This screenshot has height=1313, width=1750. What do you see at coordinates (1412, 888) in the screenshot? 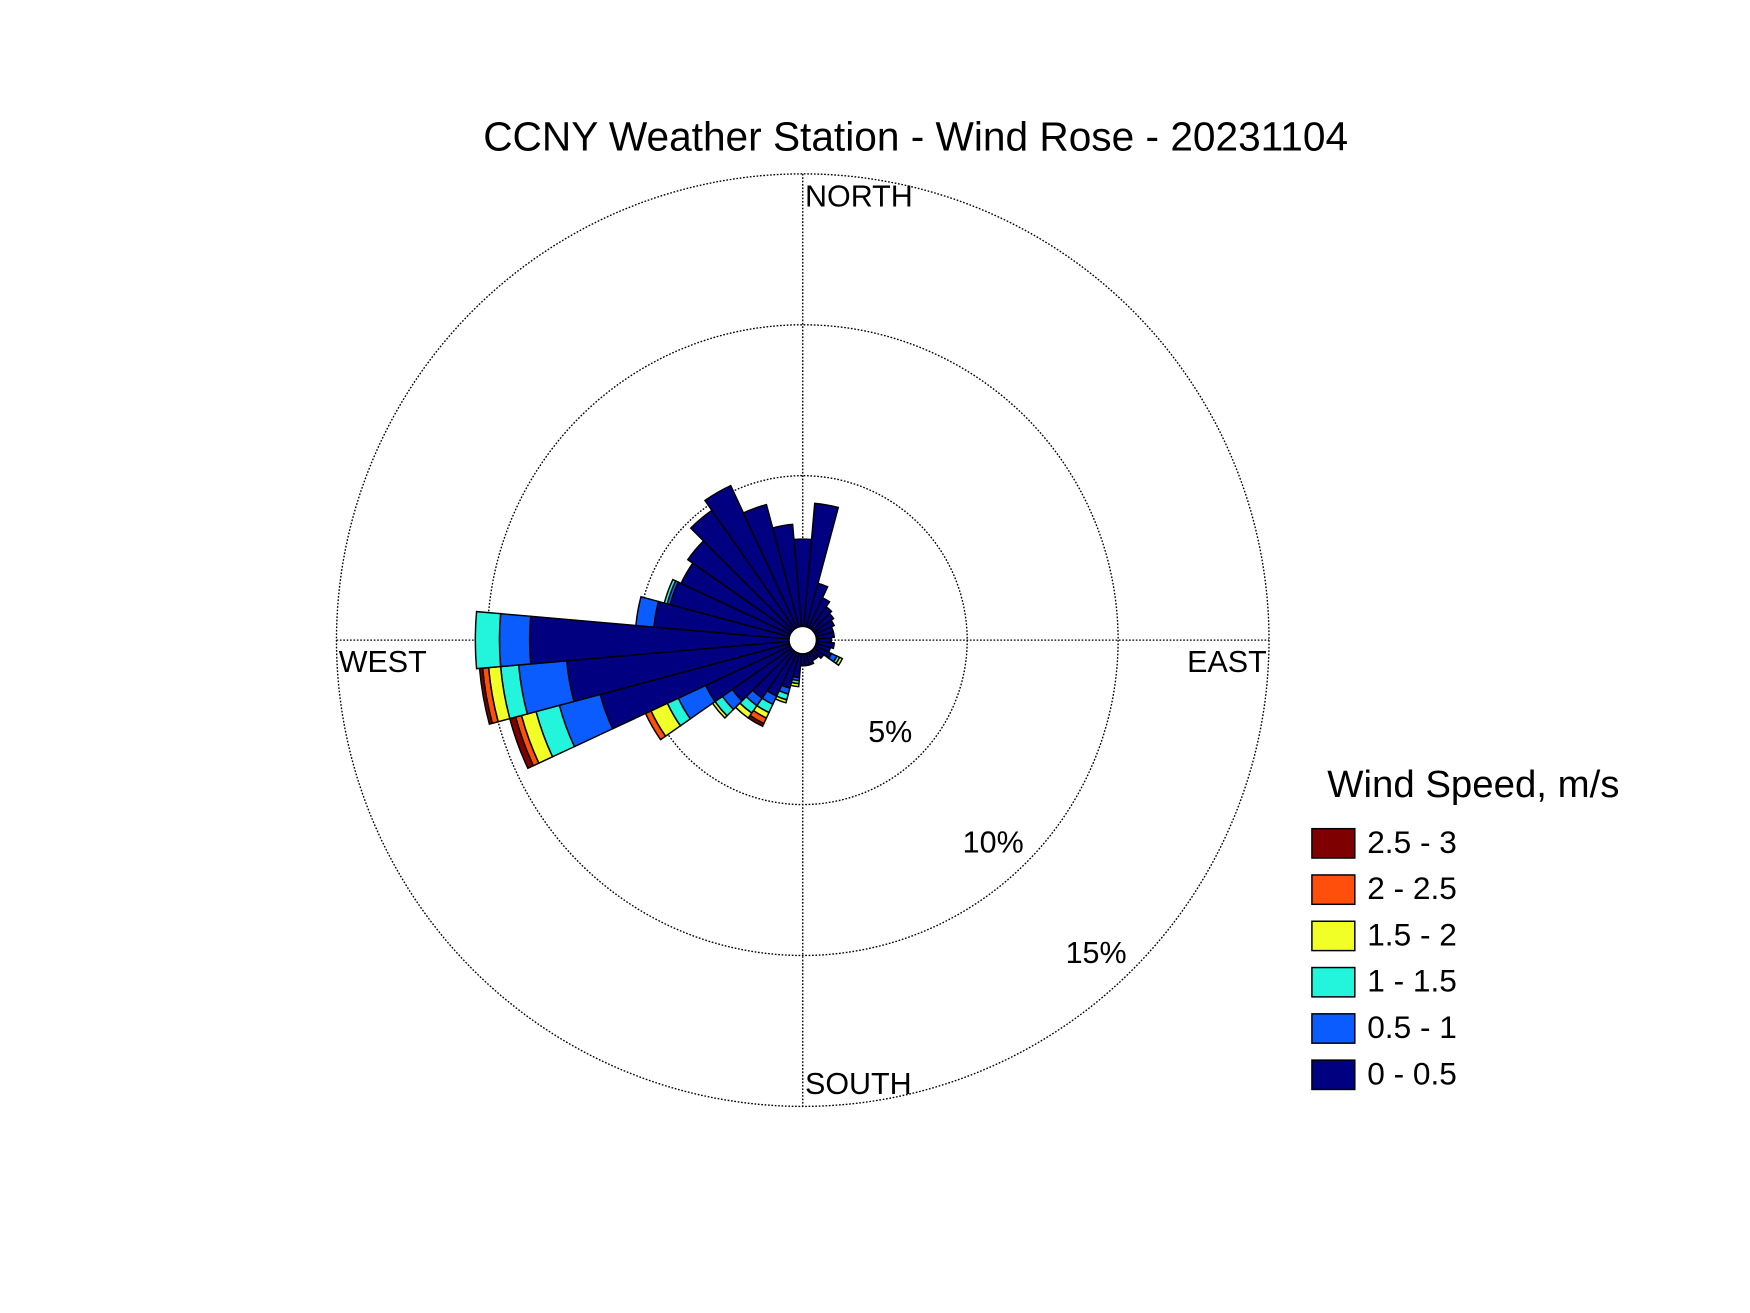
I see `legend-label: 2 - 2.5` at bounding box center [1412, 888].